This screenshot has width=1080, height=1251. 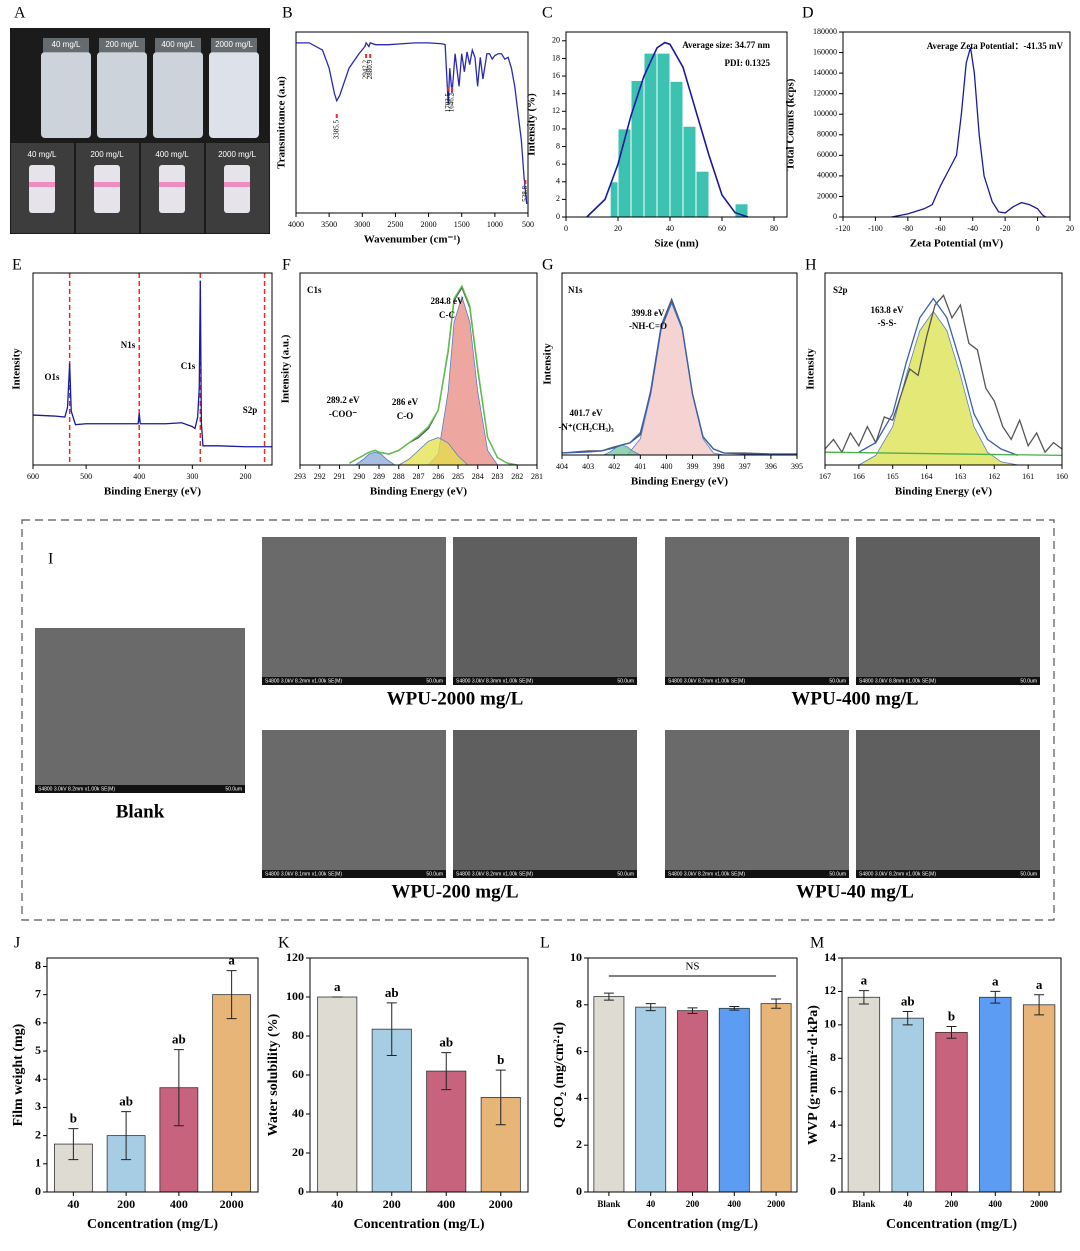 I want to click on y-axis-title: Intensity (%), so click(x=532, y=124).